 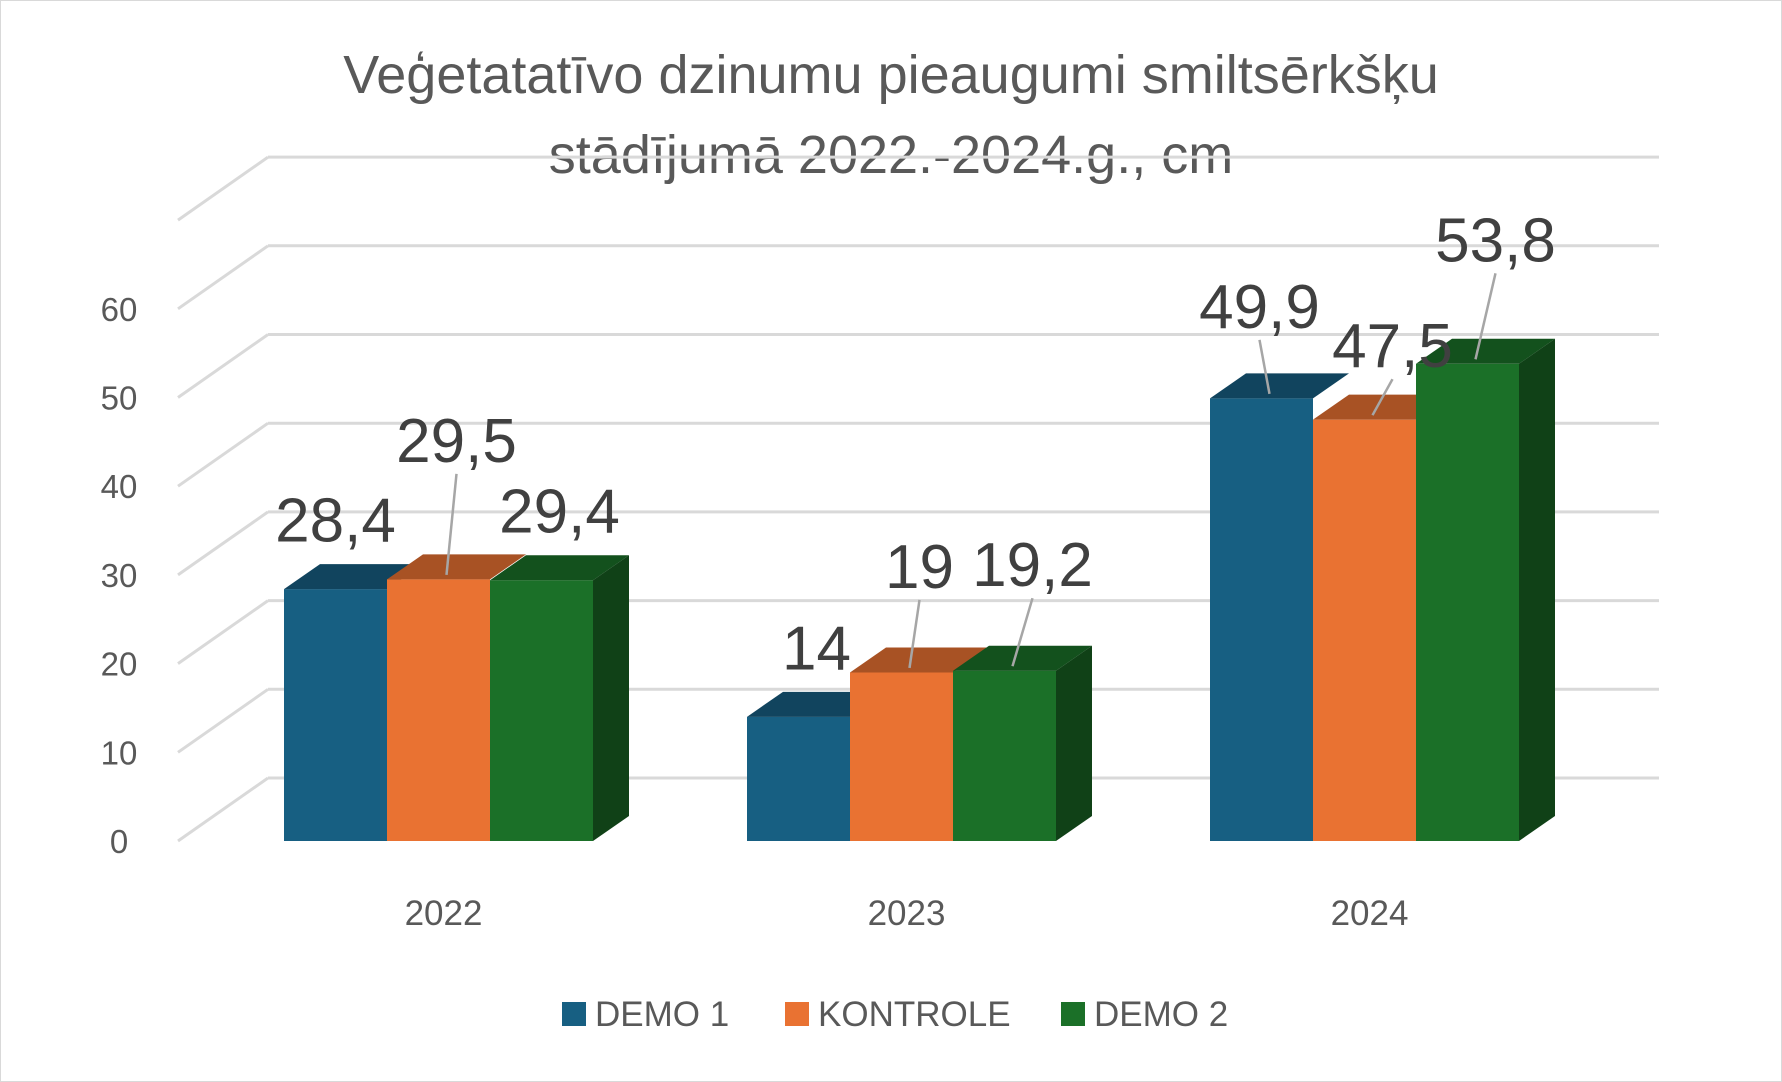 What do you see at coordinates (1537, 589) in the screenshot?
I see `bar-side-demo-2-2024` at bounding box center [1537, 589].